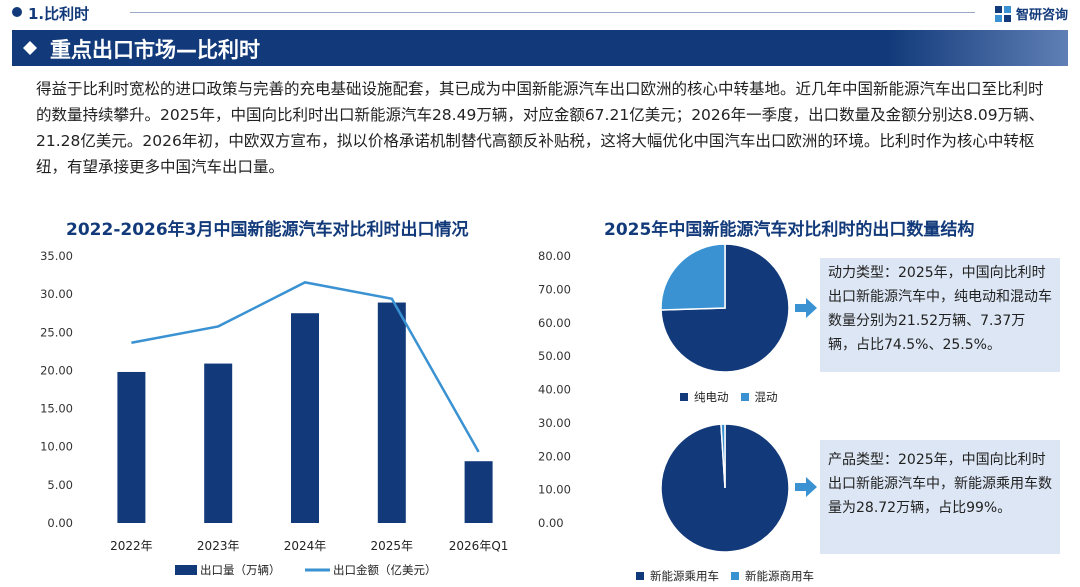 This screenshot has width=1080, height=587. I want to click on top-bar: 1.比利时 智研咨询, so click(540, 13).